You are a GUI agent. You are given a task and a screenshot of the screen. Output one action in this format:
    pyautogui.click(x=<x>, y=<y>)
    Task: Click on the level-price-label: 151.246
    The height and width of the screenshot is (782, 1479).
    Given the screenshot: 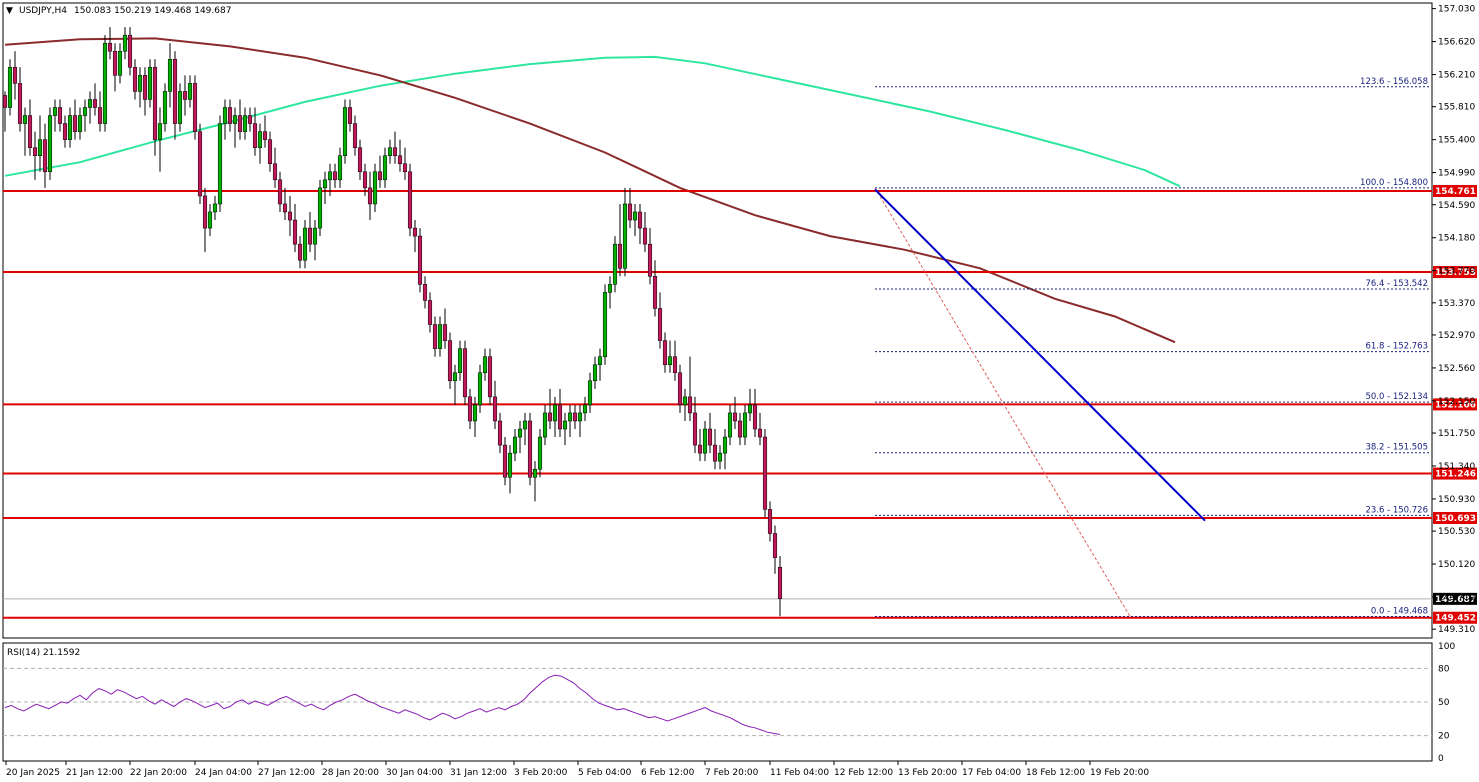 What is the action you would take?
    pyautogui.click(x=1455, y=475)
    